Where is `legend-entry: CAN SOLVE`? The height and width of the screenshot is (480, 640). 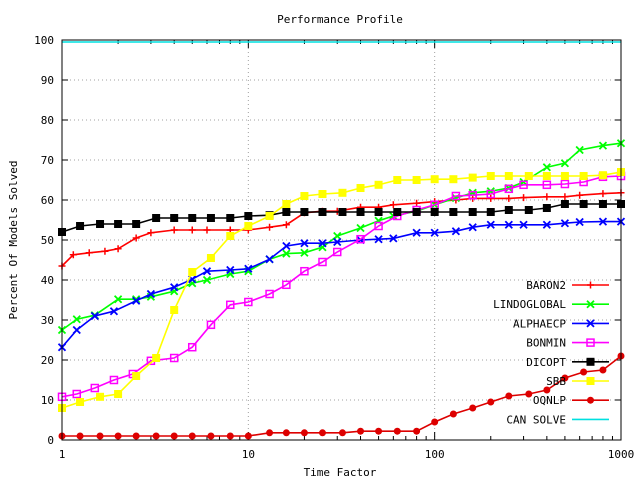
legend-entry: CAN SOLVE is located at coordinates (557, 419).